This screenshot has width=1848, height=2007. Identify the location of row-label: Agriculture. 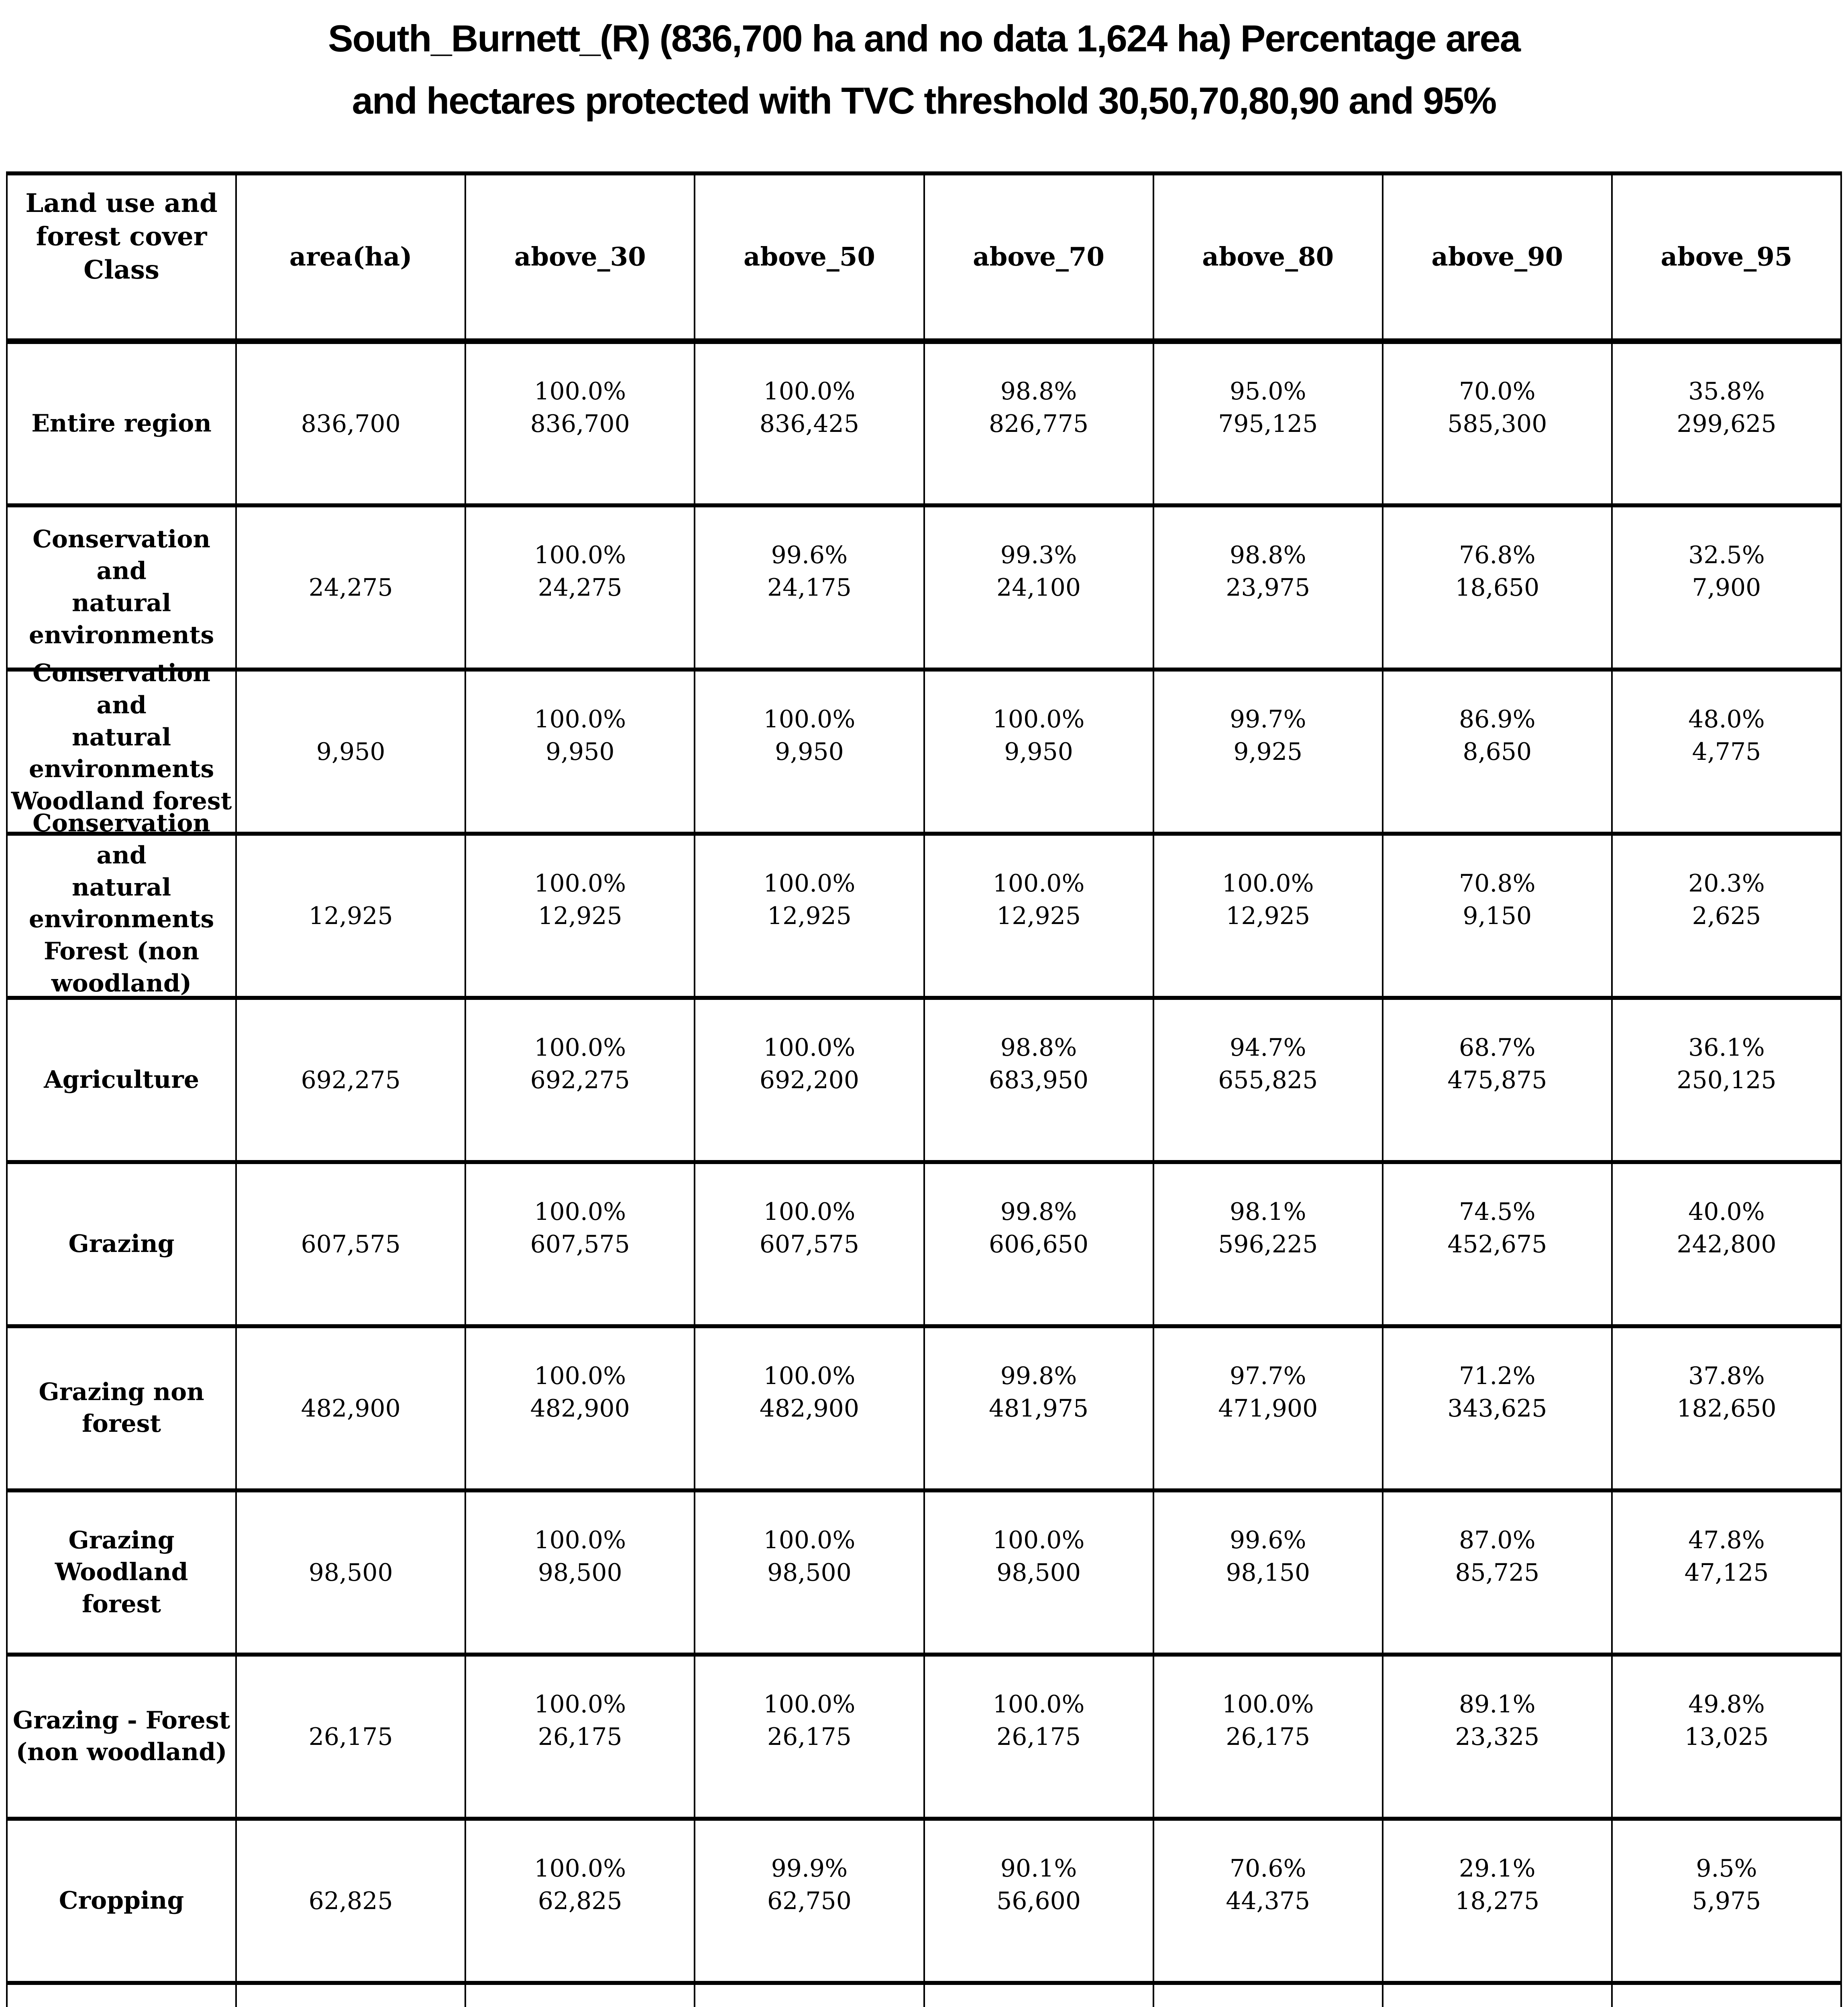
(122, 1079).